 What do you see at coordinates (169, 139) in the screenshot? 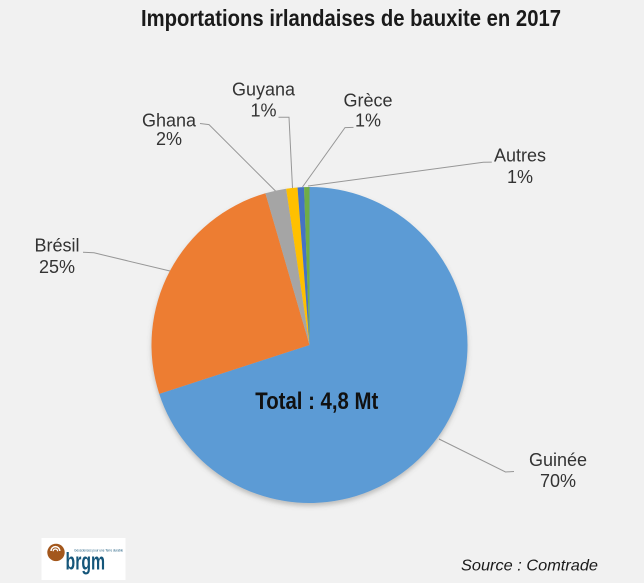
I see `svg-text: 2%` at bounding box center [169, 139].